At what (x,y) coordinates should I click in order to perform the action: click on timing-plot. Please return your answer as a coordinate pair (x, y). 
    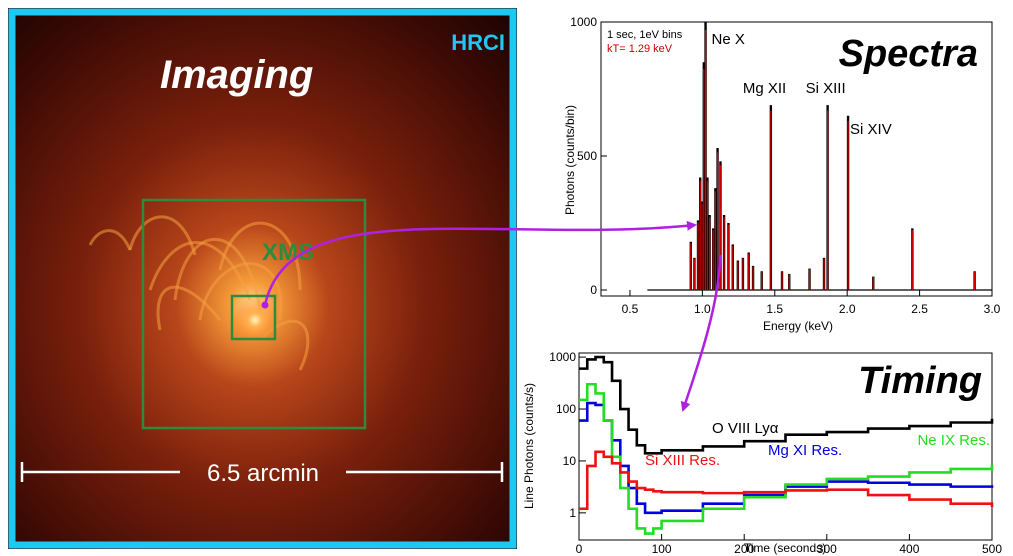
    Looking at the image, I should click on (786, 445).